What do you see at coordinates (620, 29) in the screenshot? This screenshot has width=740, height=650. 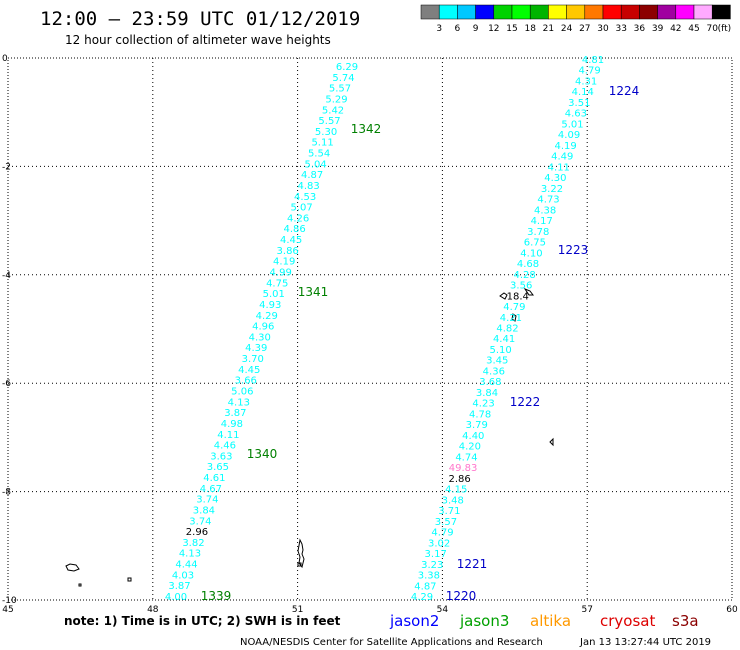 I see `scale-label: 33` at bounding box center [620, 29].